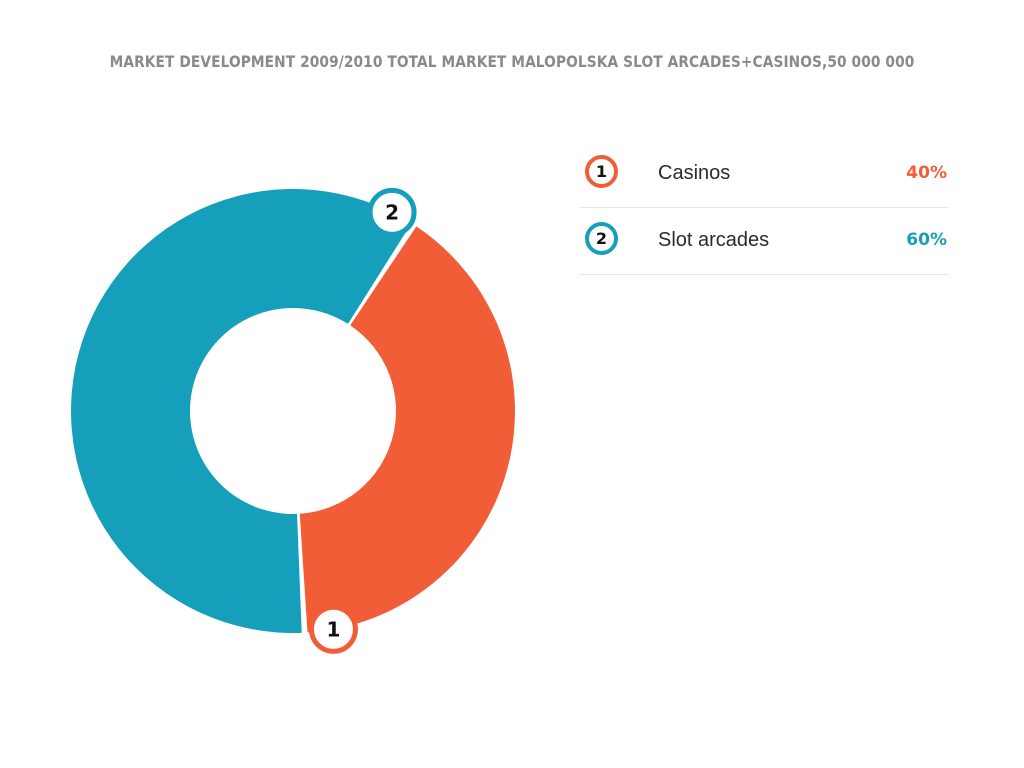  What do you see at coordinates (764, 174) in the screenshot?
I see `legend-item-casinos: 1 Casinos 40%` at bounding box center [764, 174].